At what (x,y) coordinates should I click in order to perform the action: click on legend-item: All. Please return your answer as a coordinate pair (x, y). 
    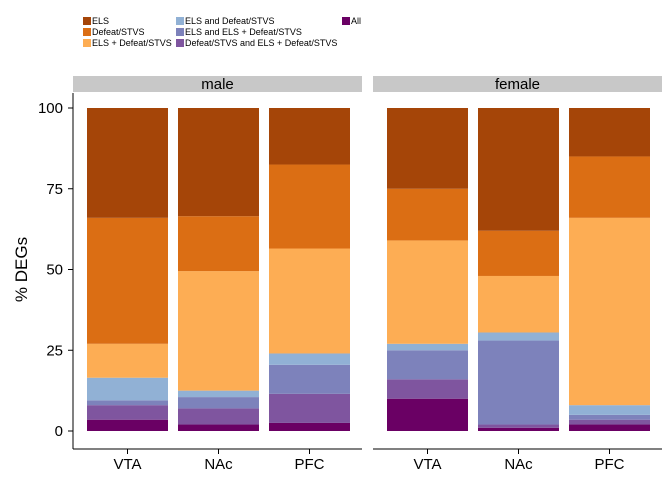
    Looking at the image, I should click on (351, 21).